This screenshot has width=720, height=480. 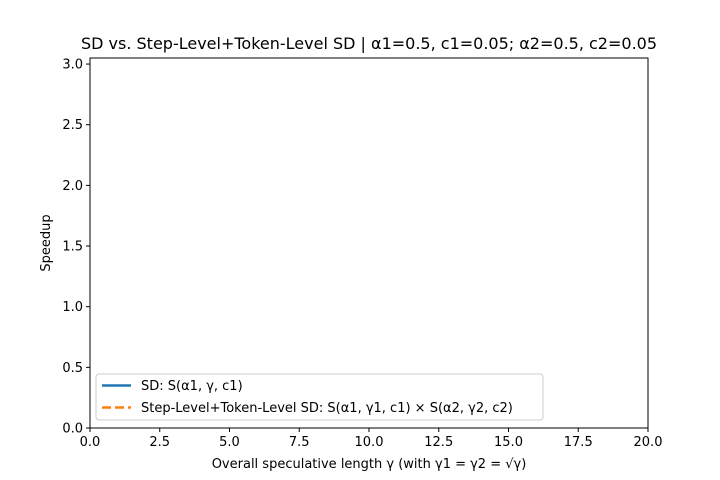 What do you see at coordinates (72, 247) in the screenshot?
I see `y-tick-label: 1.5` at bounding box center [72, 247].